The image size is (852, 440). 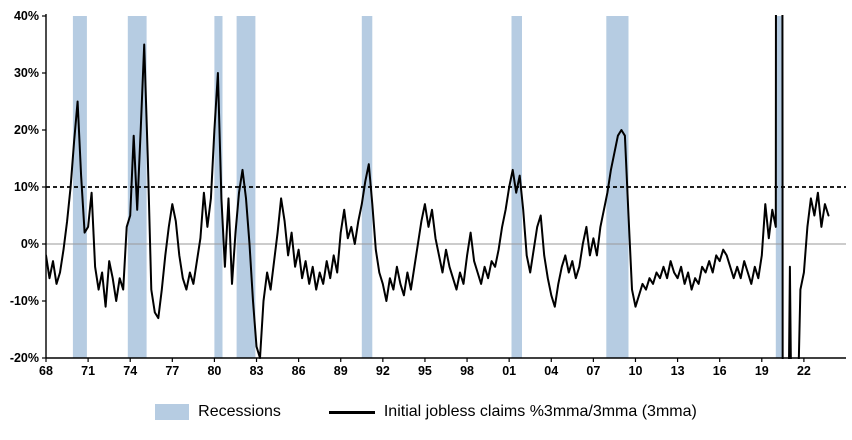 What do you see at coordinates (26, 187) in the screenshot?
I see `y-tick-label: 10%` at bounding box center [26, 187].